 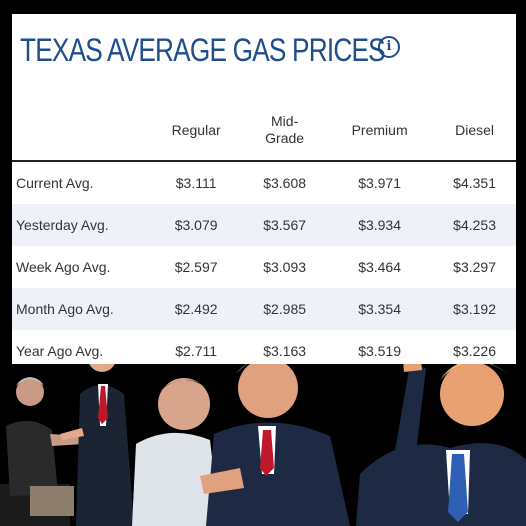 What do you see at coordinates (275, 445) in the screenshot?
I see `man-hugging-figure` at bounding box center [275, 445].